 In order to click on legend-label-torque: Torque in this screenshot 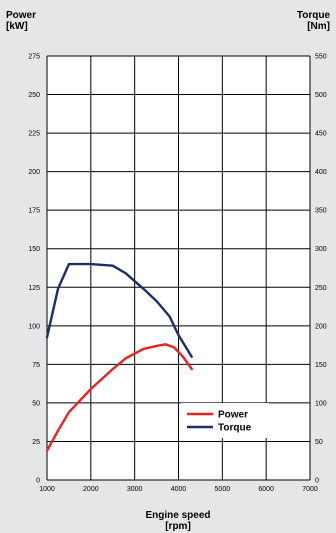, I will do `click(235, 428)`.